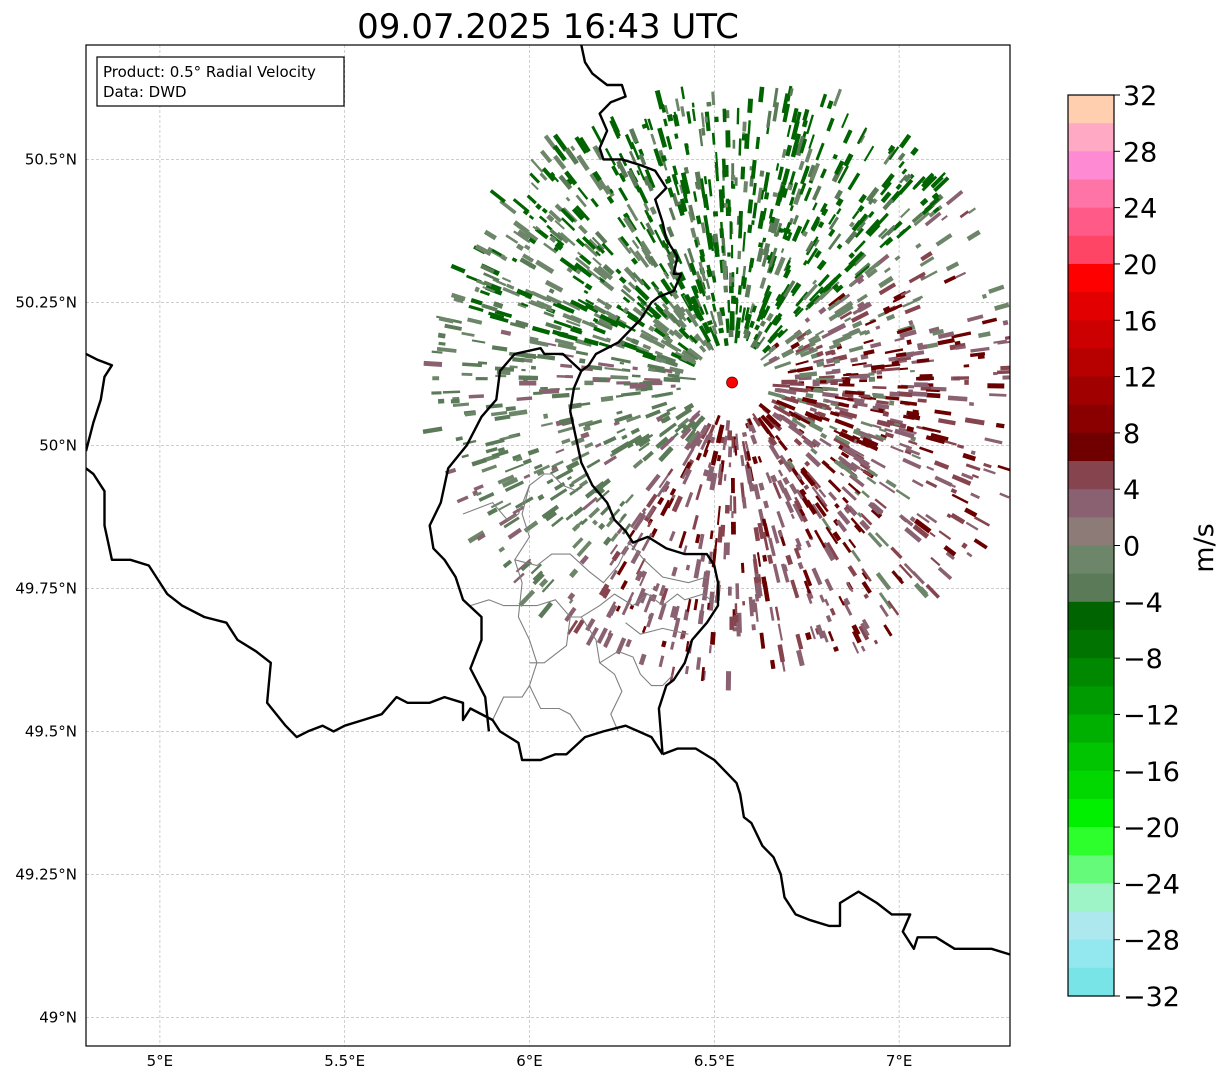 The image size is (1225, 1081). What do you see at coordinates (1140, 152) in the screenshot?
I see `colorbar-tick-label: 28` at bounding box center [1140, 152].